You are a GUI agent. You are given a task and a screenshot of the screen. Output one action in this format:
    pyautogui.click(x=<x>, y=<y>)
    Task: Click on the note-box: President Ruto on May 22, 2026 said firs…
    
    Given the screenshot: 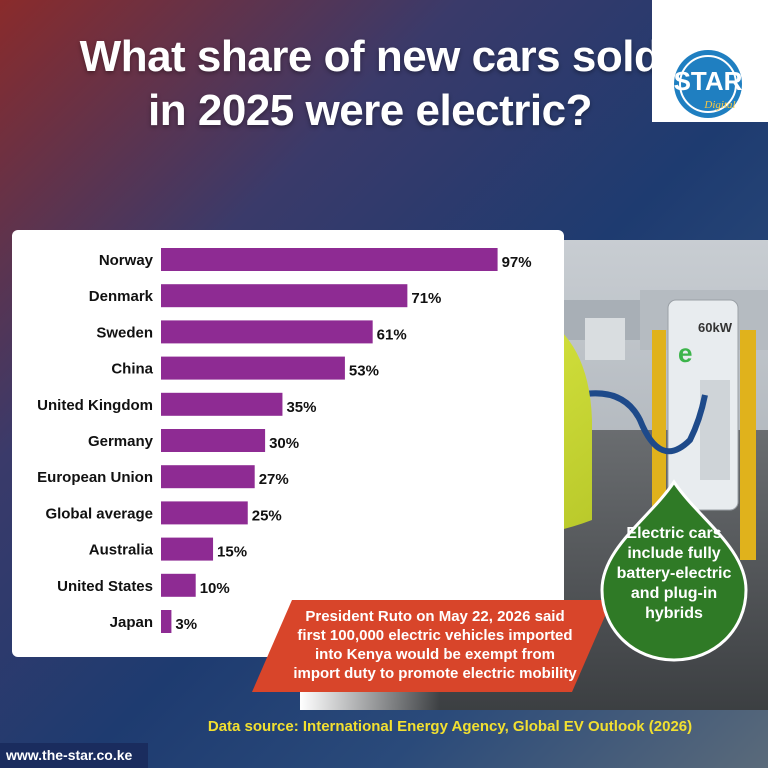 What is the action you would take?
    pyautogui.click(x=432, y=646)
    